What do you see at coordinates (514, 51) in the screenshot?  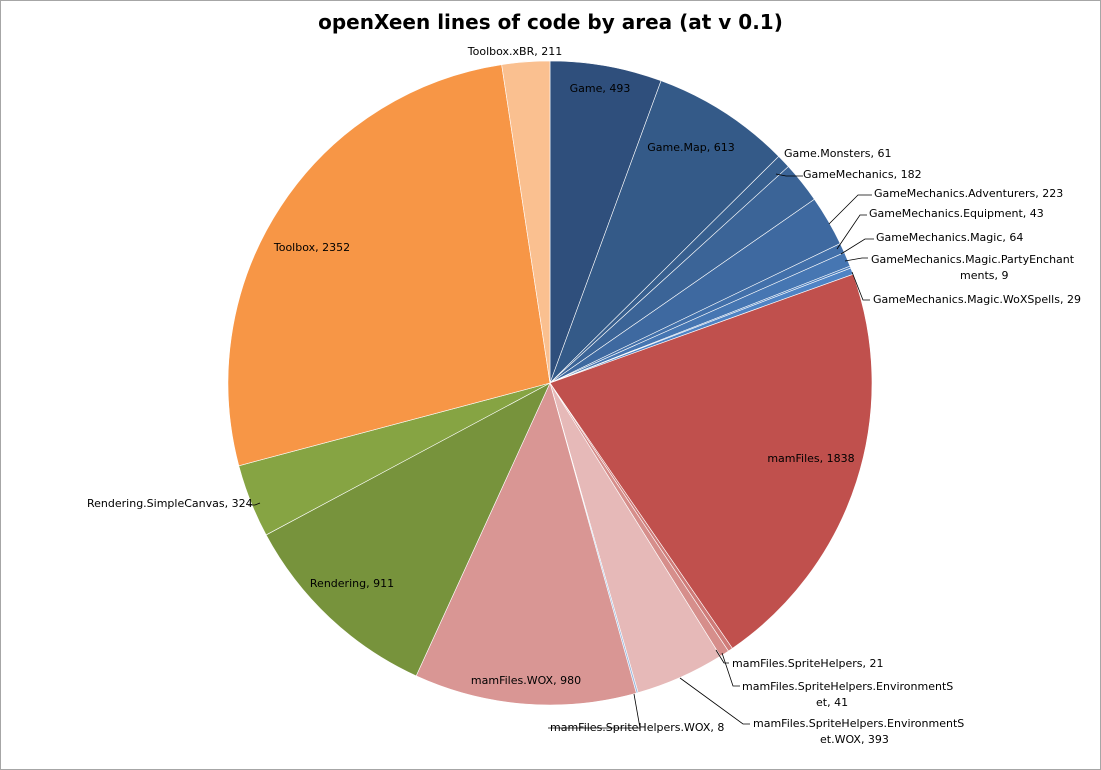 I see `data-label-toolbox-xbr: Toolbox.xBR, 211` at bounding box center [514, 51].